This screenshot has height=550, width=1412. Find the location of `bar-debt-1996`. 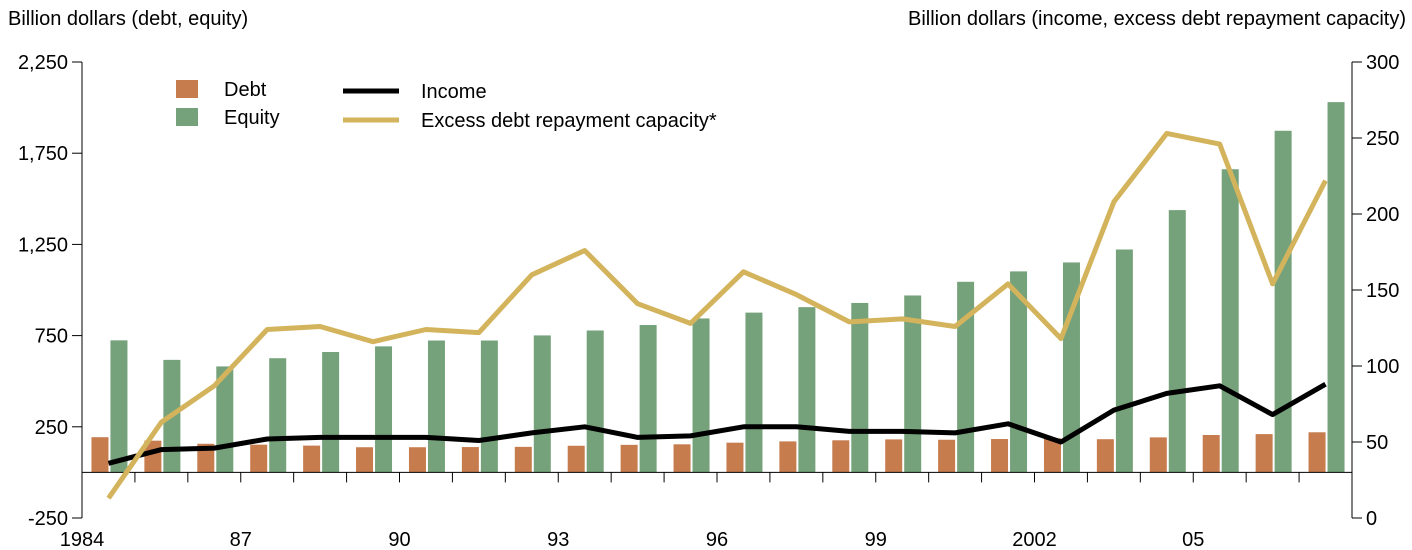

bar-debt-1996 is located at coordinates (734, 458).